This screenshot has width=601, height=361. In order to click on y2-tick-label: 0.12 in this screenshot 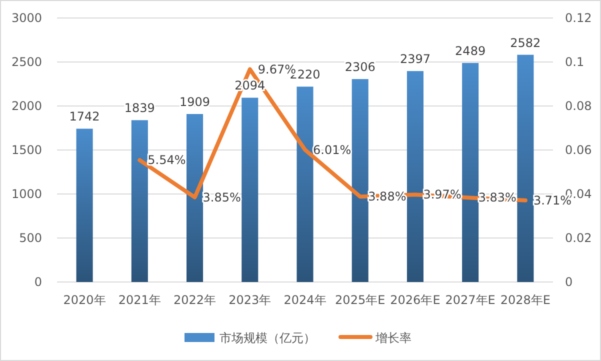, I will do `click(578, 18)`.